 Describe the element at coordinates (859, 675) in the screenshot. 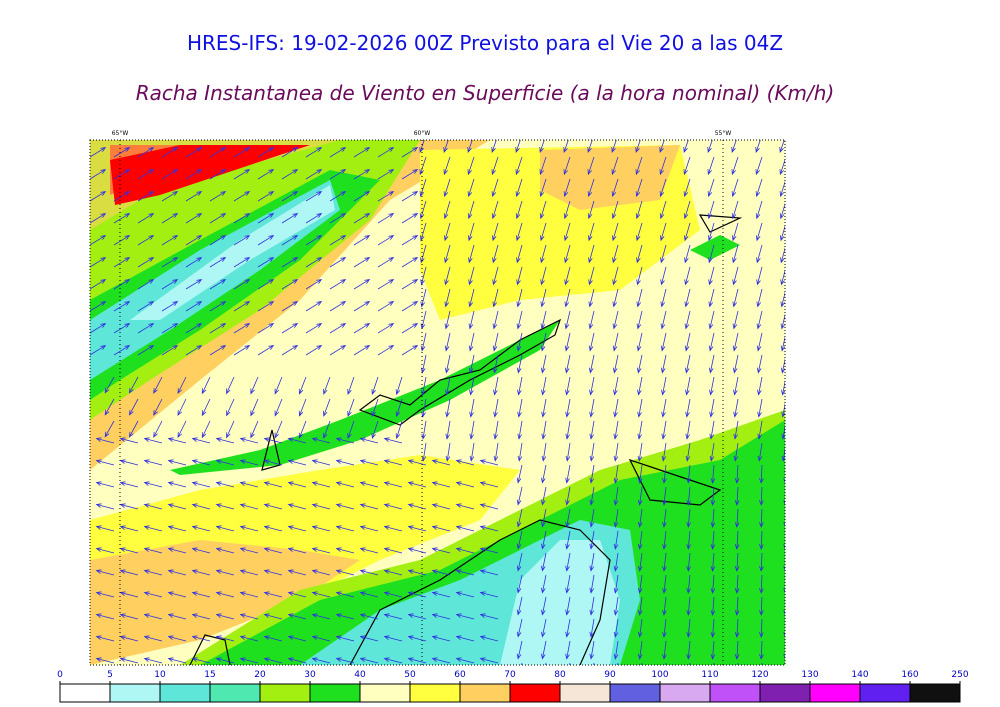

I see `colorbar-tick-label: 140` at that location.